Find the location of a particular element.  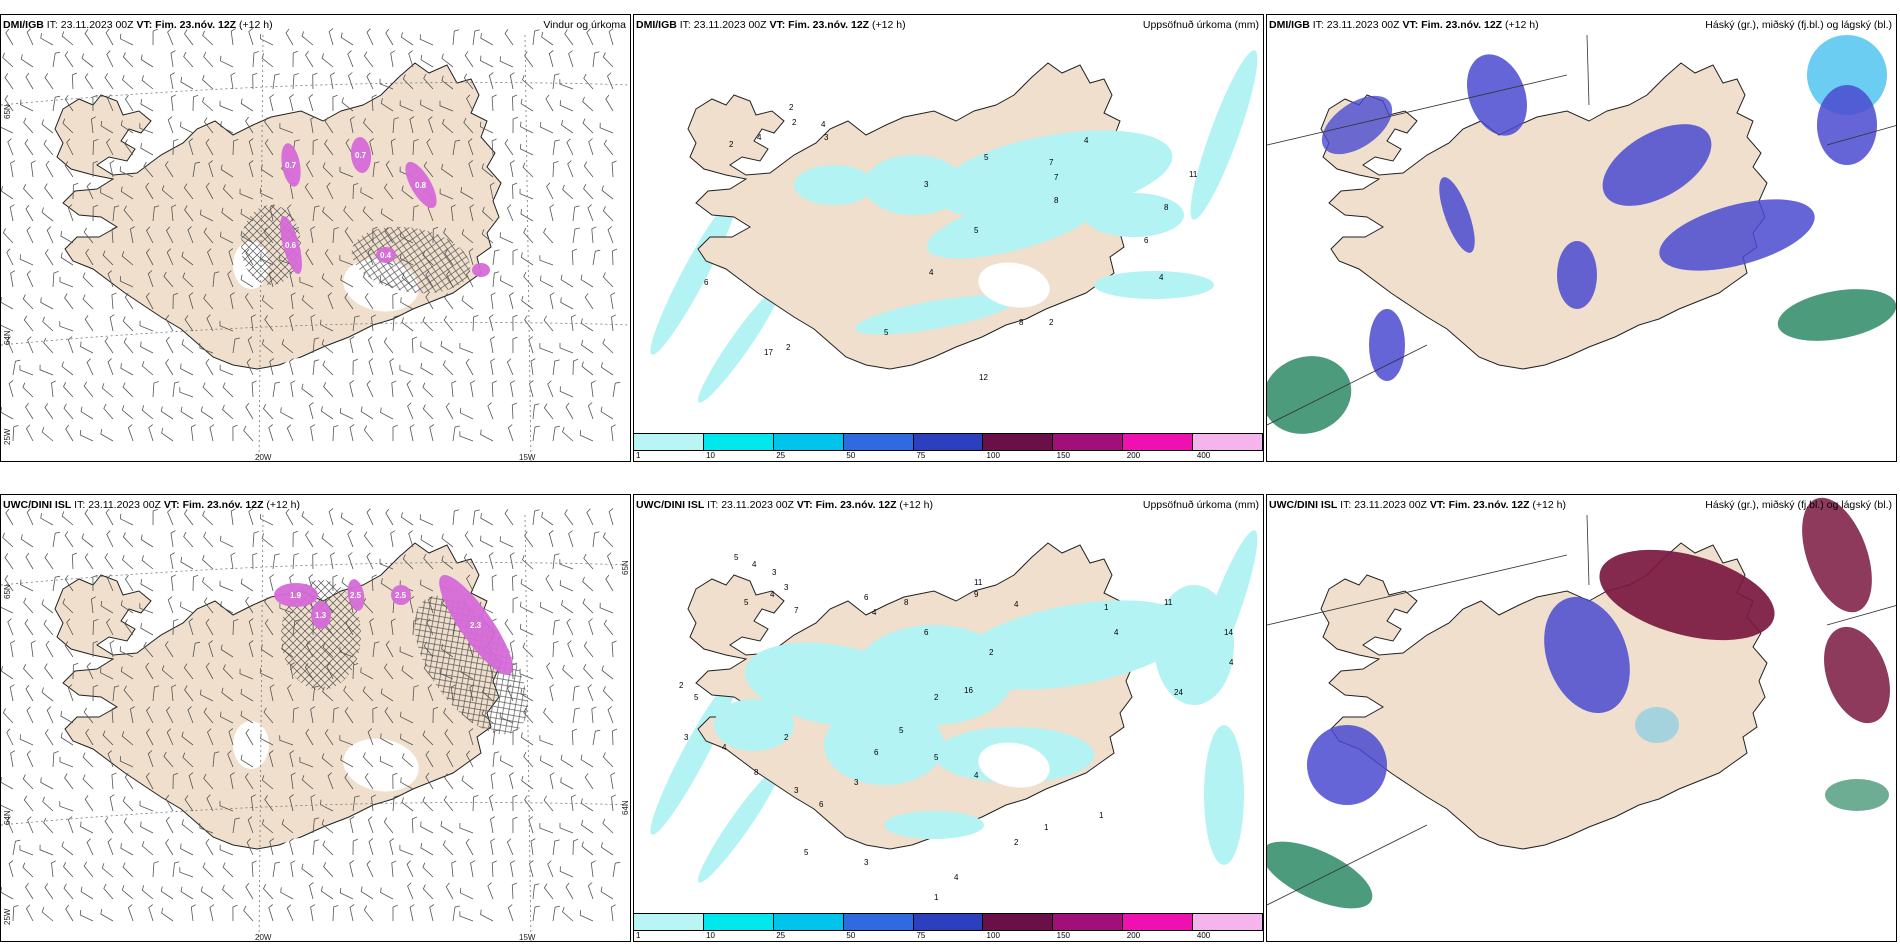

colorbar-tick-label: 100 is located at coordinates (993, 455).